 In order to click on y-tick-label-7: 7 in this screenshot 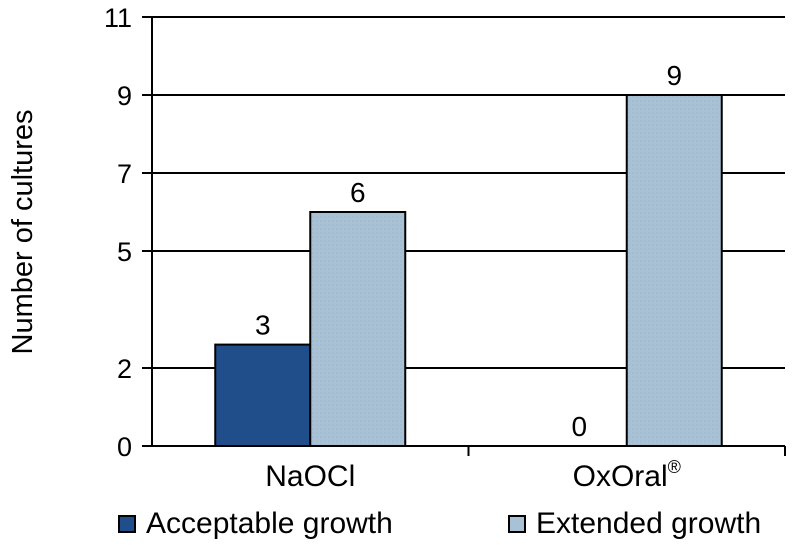, I will do `click(124, 174)`.